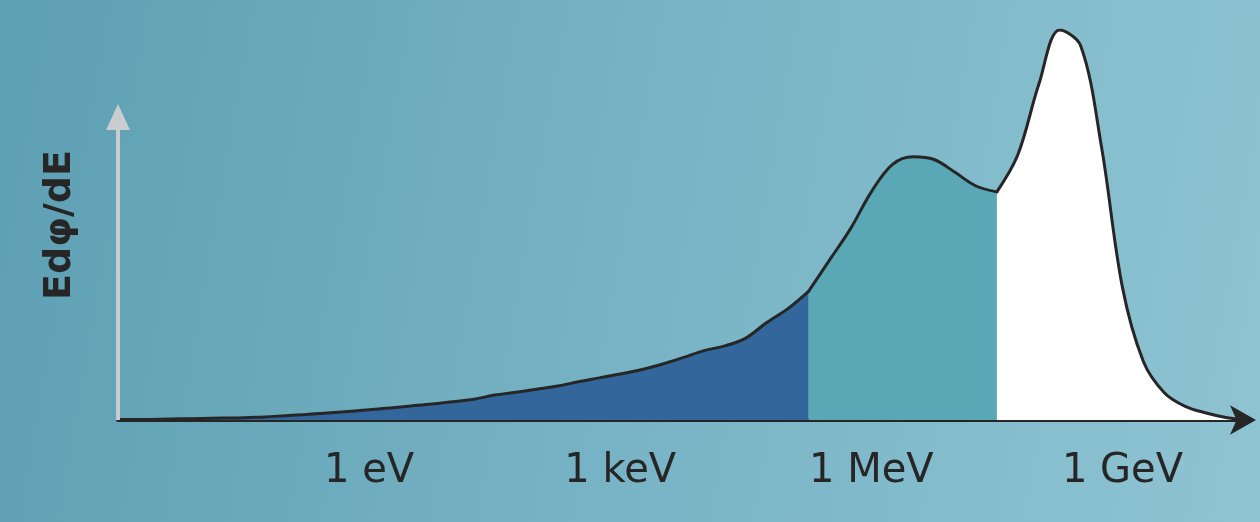  What do you see at coordinates (872, 468) in the screenshot?
I see `x-tick-label: 1 MeV` at bounding box center [872, 468].